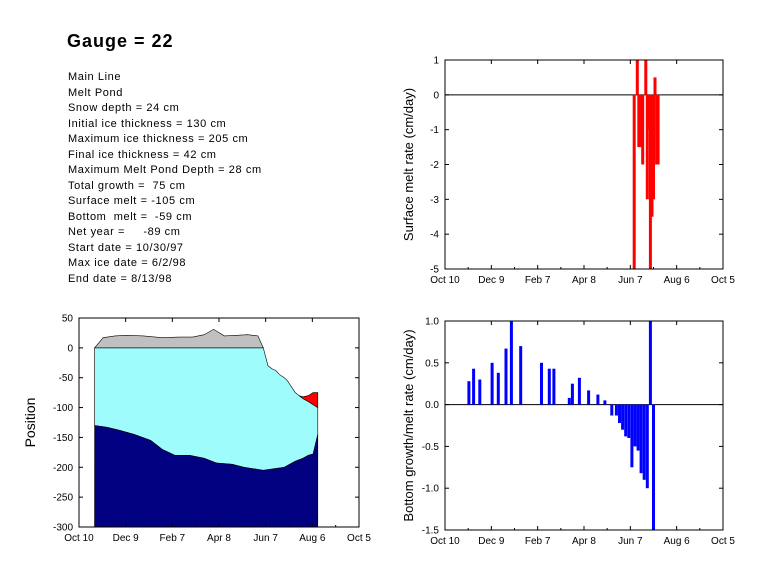  I want to click on y-tick-label: 0.5, so click(432, 363).